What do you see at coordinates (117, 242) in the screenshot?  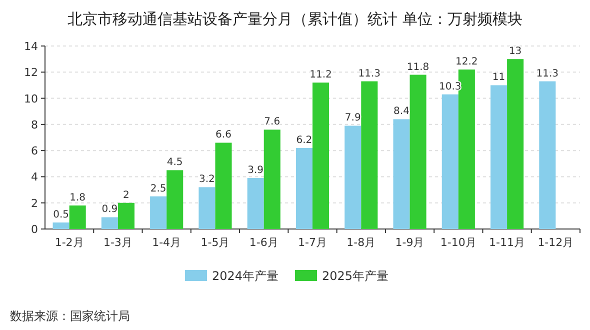 I see `x-tick-label: 1-3月` at bounding box center [117, 242].